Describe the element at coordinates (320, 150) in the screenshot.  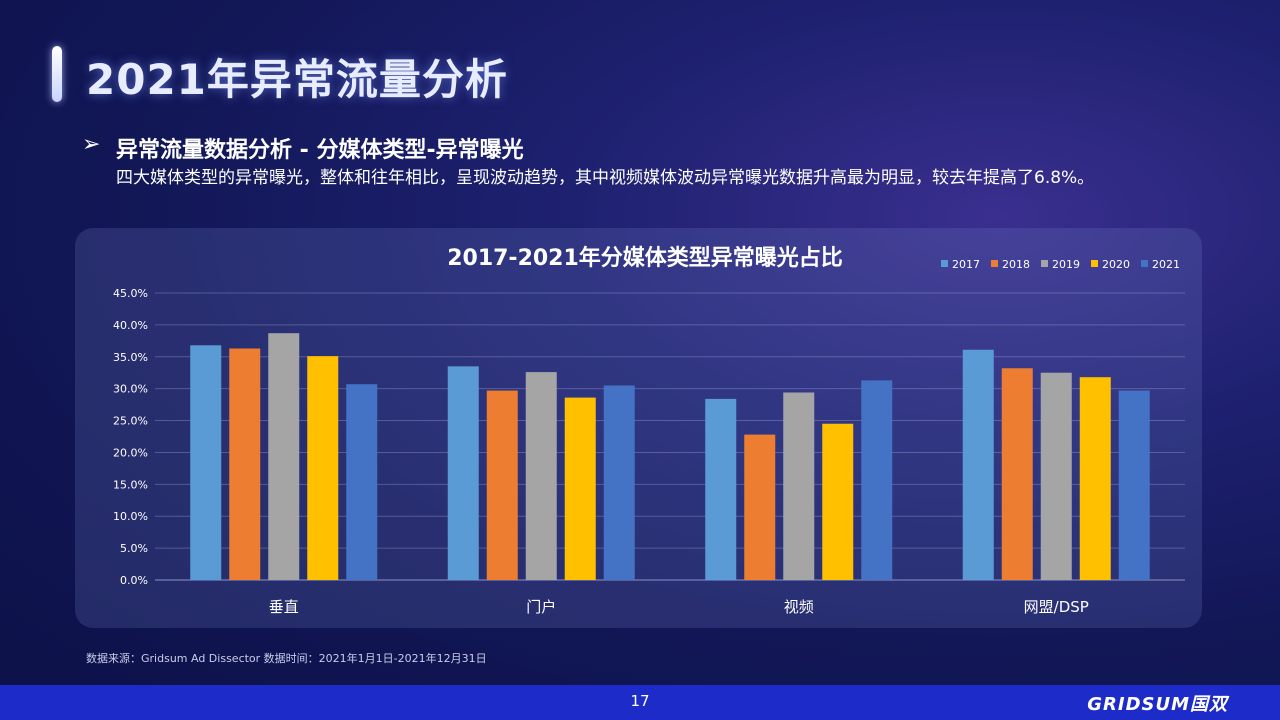
I see `section-heading: 异常流量数据分析 - 分媒体类型-异常曝光` at that location.